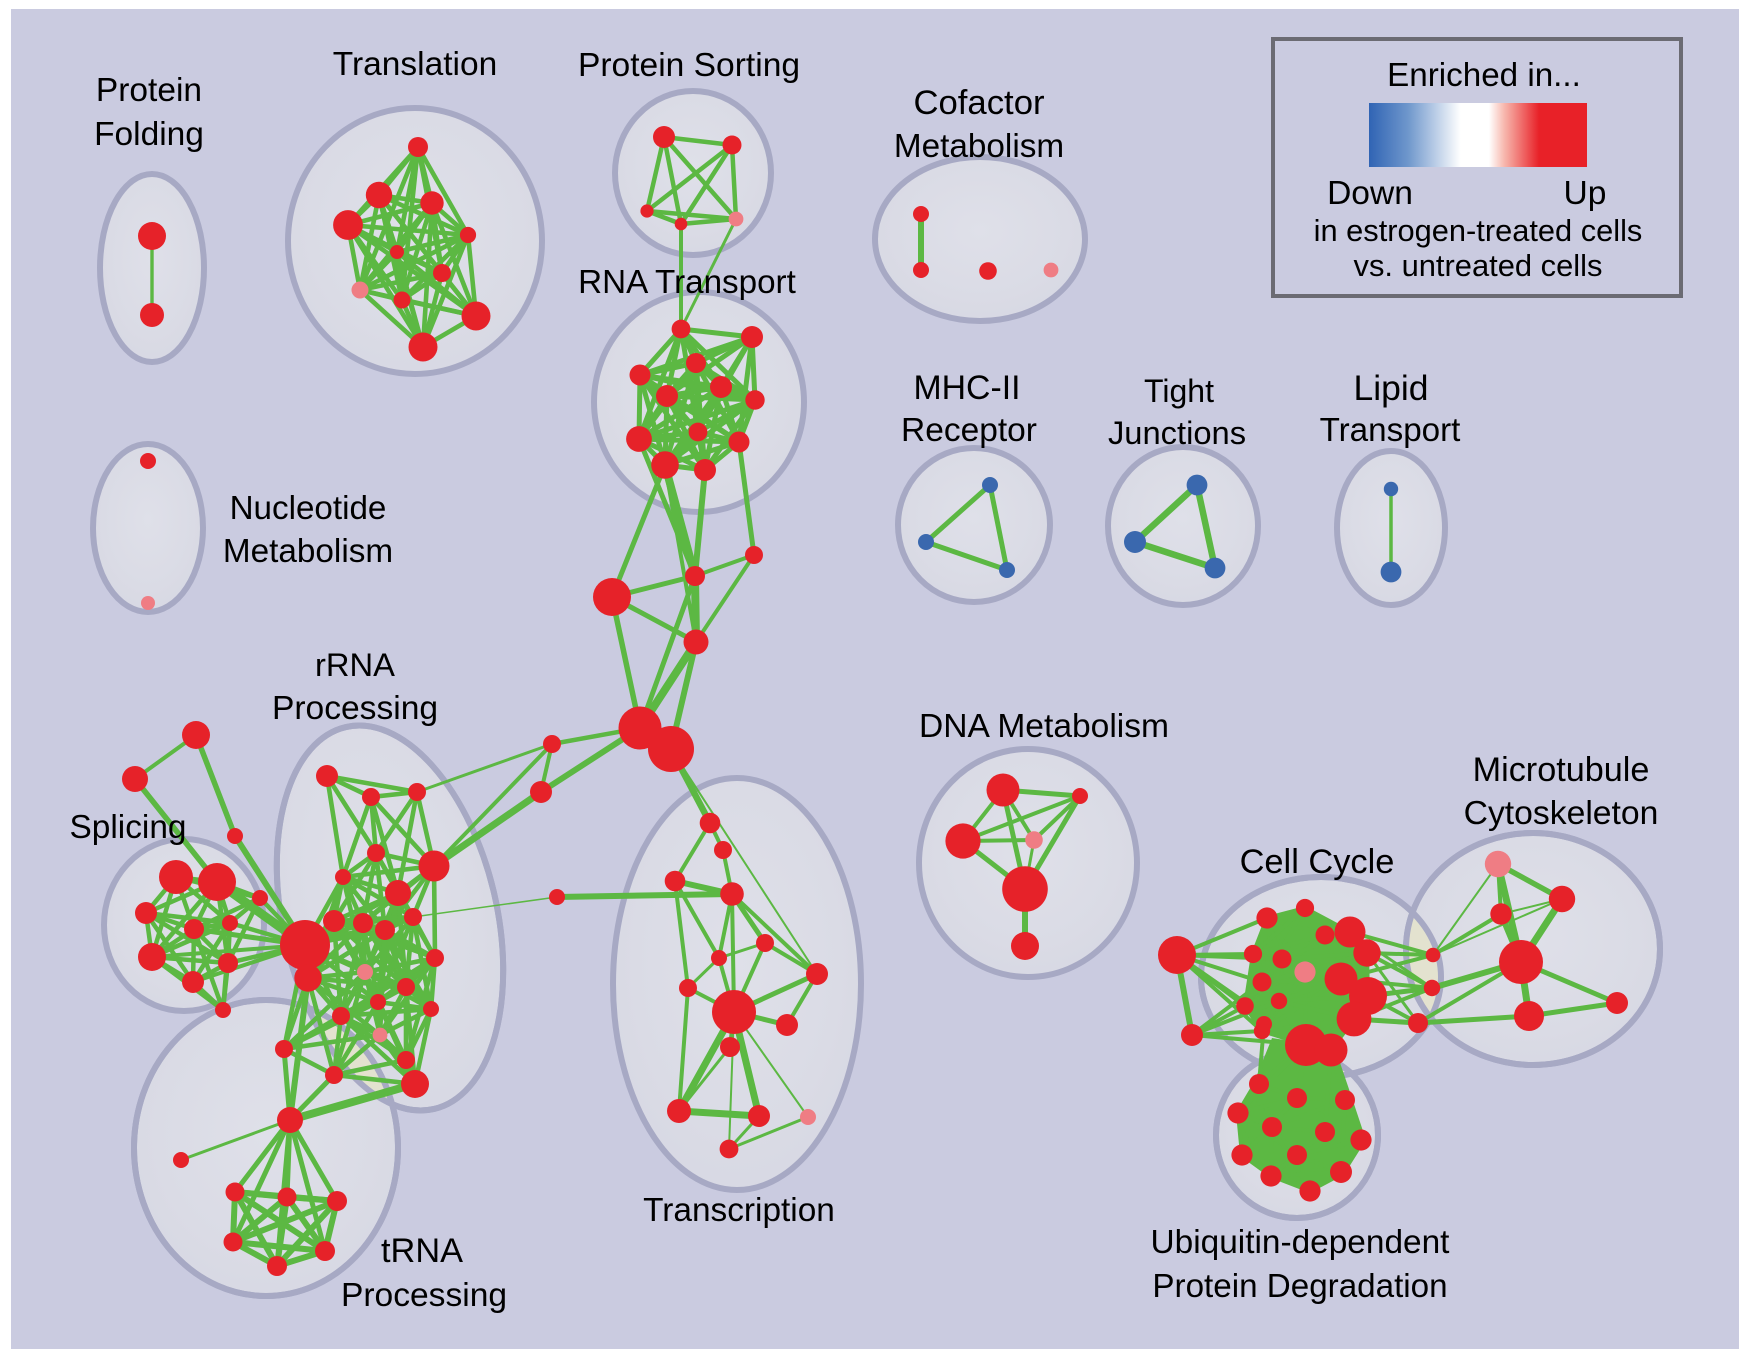 The image size is (1750, 1365). Describe the element at coordinates (1478, 265) in the screenshot. I see `svg-text: vs. untreated cells` at that location.